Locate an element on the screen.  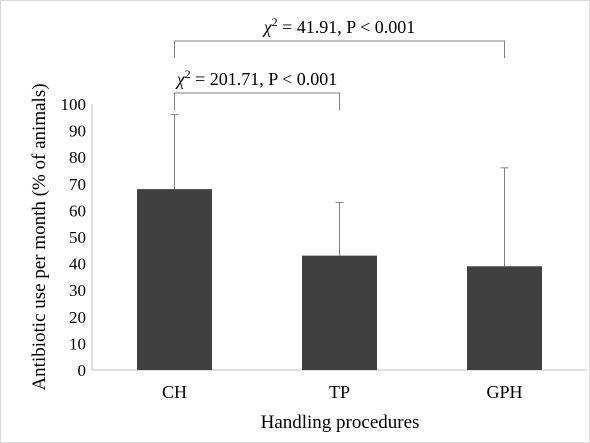
y-tick-label: 0 is located at coordinates (82, 370).